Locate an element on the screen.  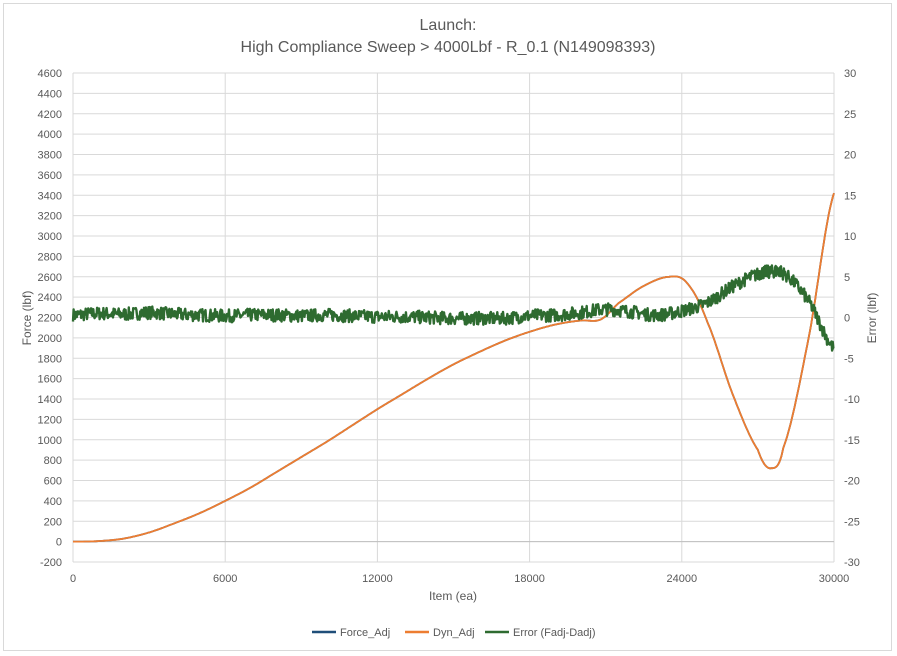
y2-tick-label: 15 is located at coordinates (850, 196).